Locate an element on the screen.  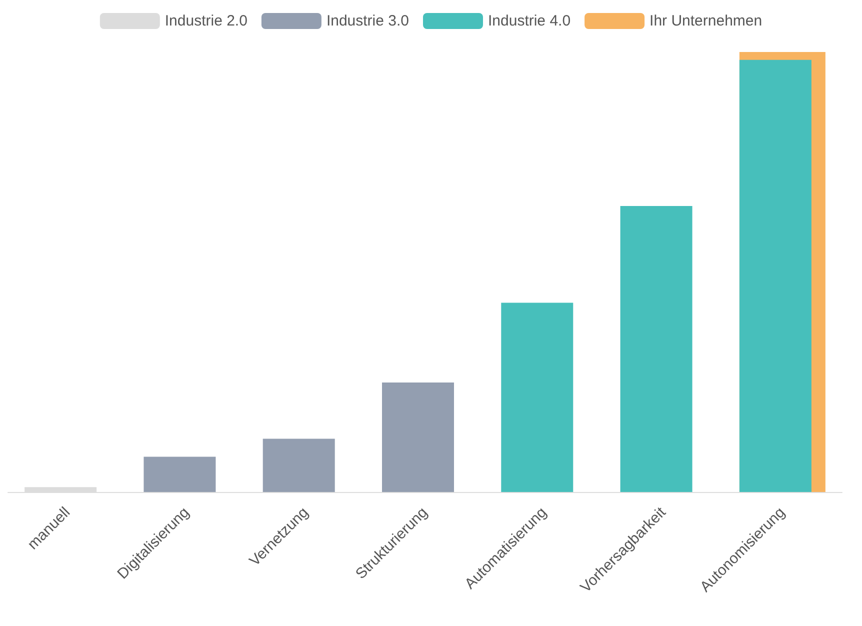
legend-label: Ihr Unternehmen is located at coordinates (706, 21).